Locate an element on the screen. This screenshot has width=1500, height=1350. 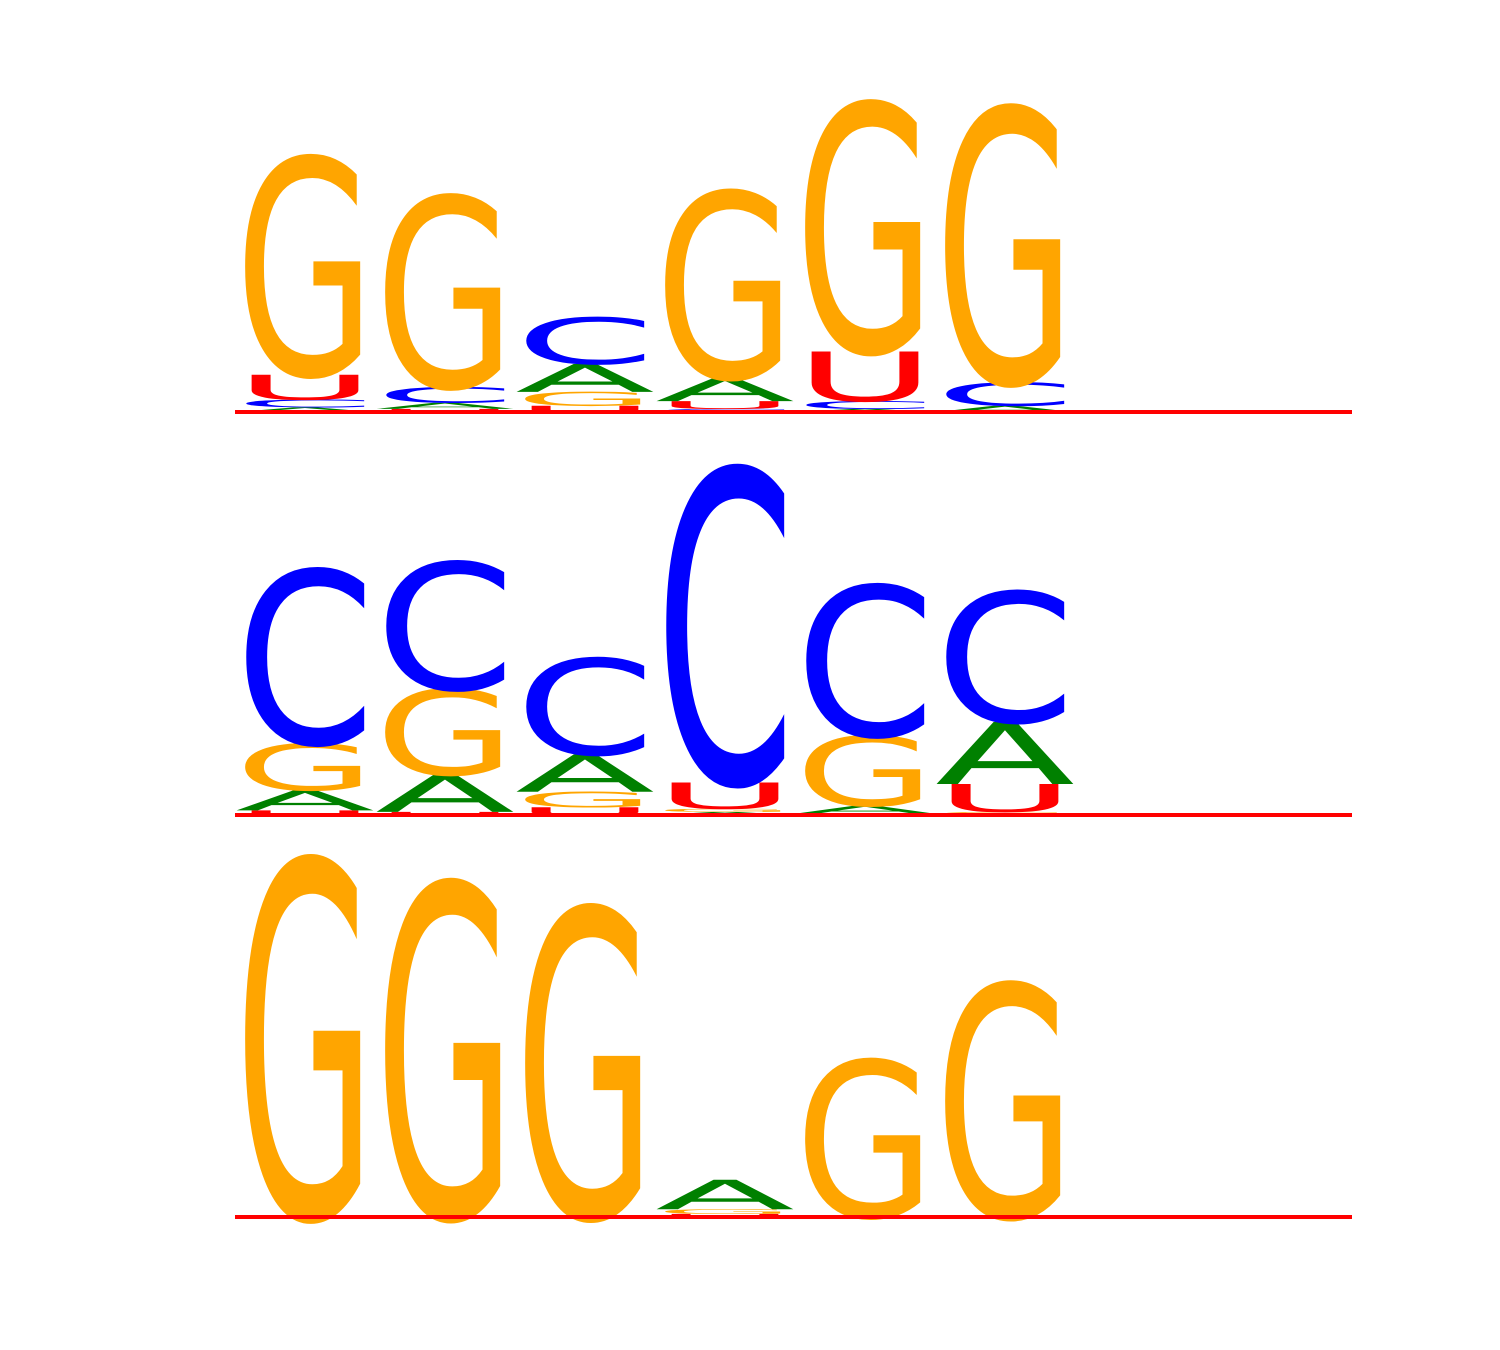
logo-column-6: GUAC is located at coordinates (1005, 688).